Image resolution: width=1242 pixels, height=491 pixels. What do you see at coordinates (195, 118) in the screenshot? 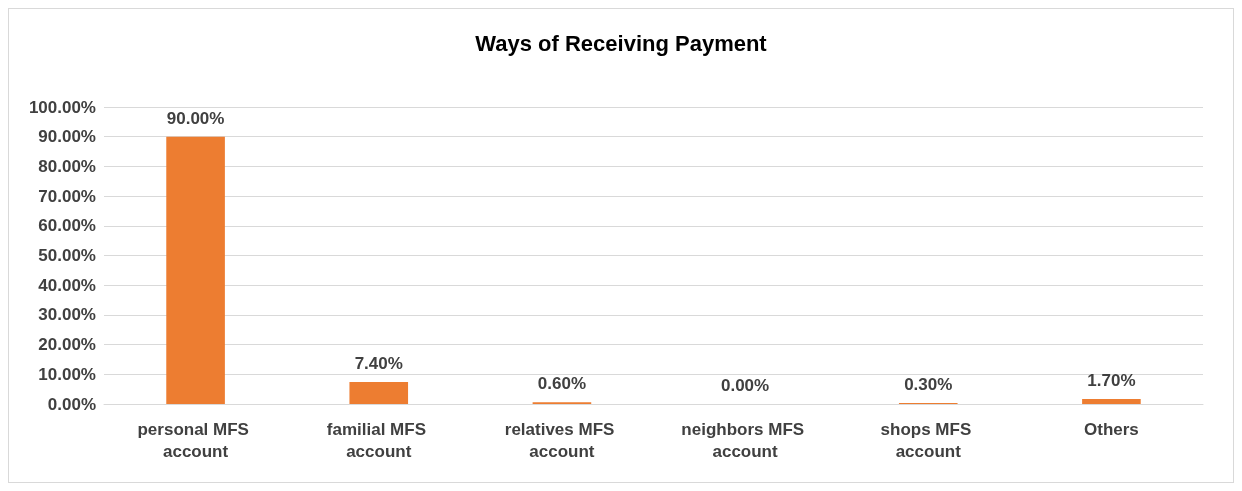
I see `data-label: 90.00%` at bounding box center [195, 118].